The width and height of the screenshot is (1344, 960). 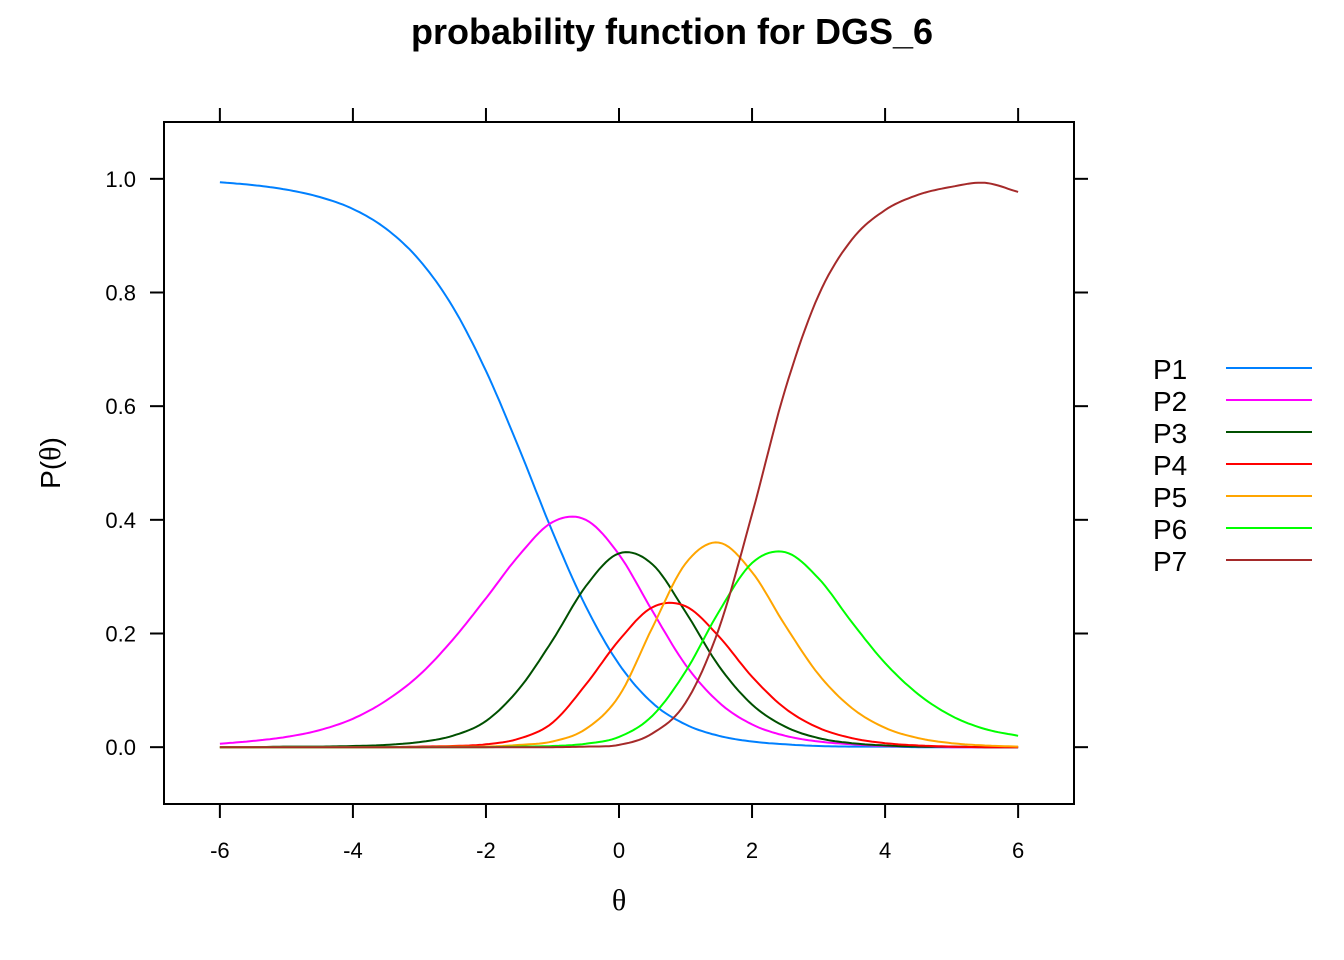 I want to click on series-line-p2, so click(x=619, y=632).